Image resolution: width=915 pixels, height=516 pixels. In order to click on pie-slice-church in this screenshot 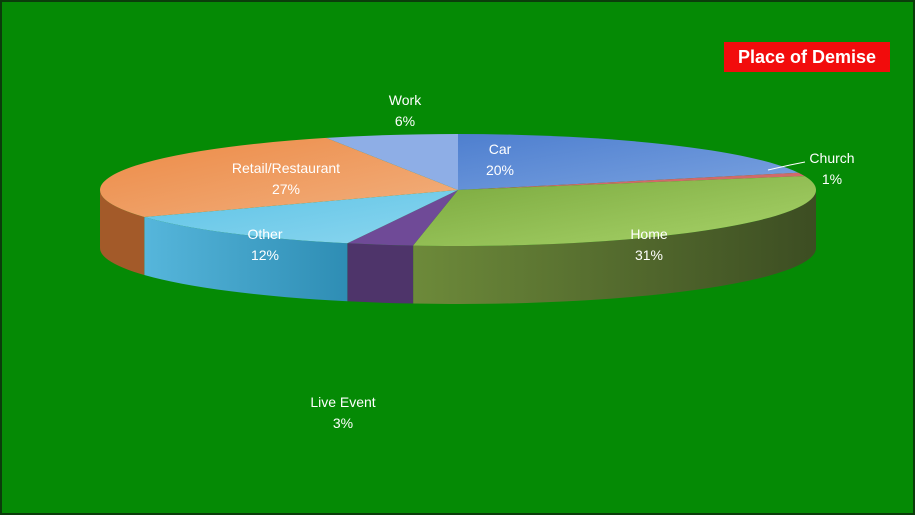, I will do `click(631, 181)`.